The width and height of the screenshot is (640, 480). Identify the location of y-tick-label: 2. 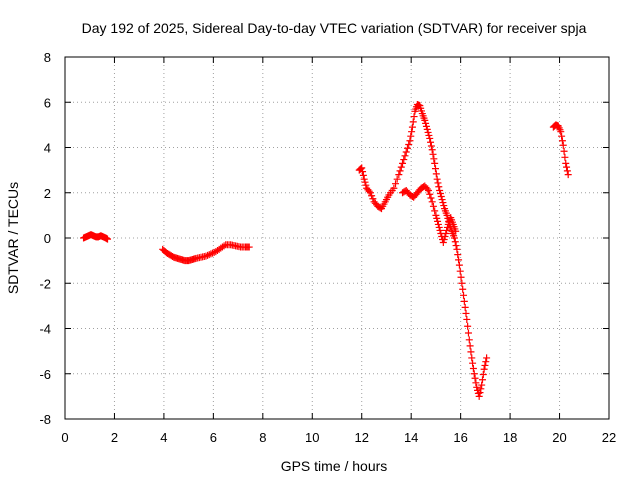
(47, 193).